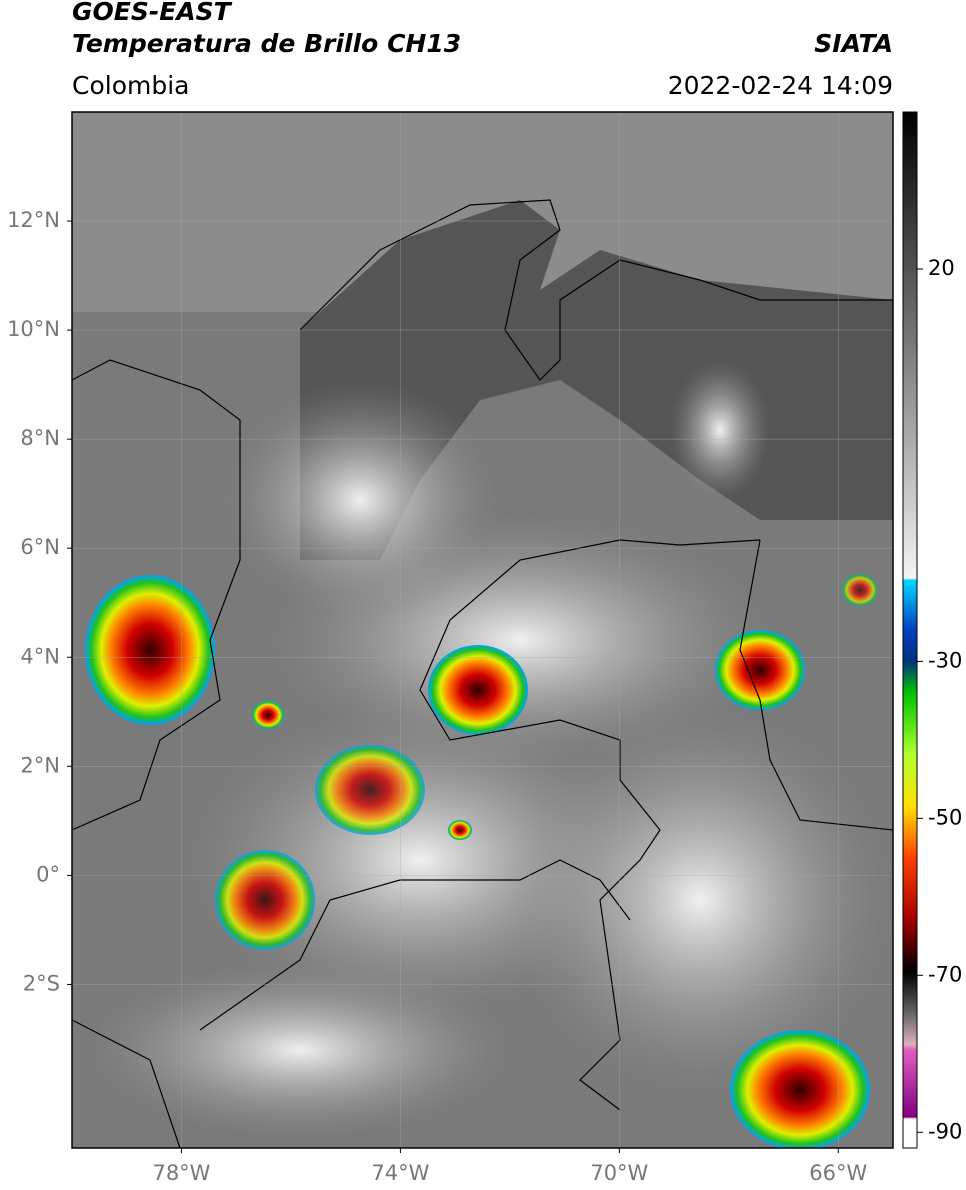 This screenshot has height=1190, width=966. What do you see at coordinates (33, 329) in the screenshot?
I see `lat-tick-label: 10°N` at bounding box center [33, 329].